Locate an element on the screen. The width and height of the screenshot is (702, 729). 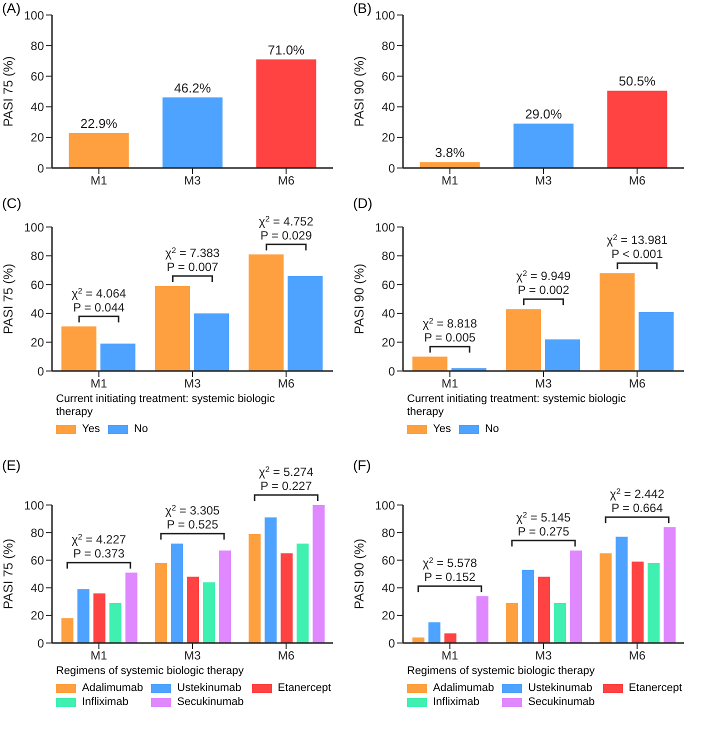
text: χ$^{2}$ = 5.274 P = 0.227 is located at coordinates (286, 478).